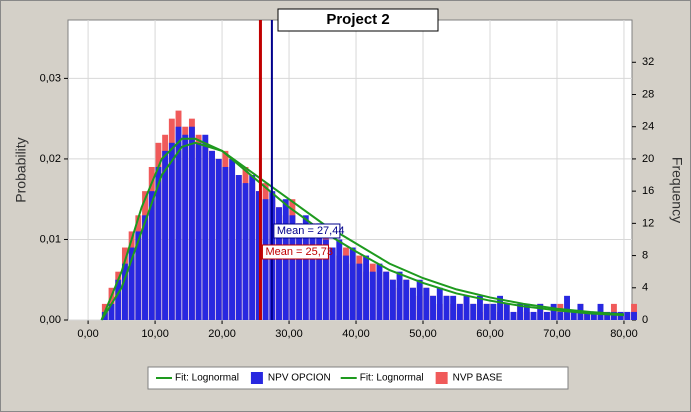 Image resolution: width=691 pixels, height=412 pixels. What do you see at coordinates (50, 159) in the screenshot?
I see `y-tick-label: 0,02` at bounding box center [50, 159].